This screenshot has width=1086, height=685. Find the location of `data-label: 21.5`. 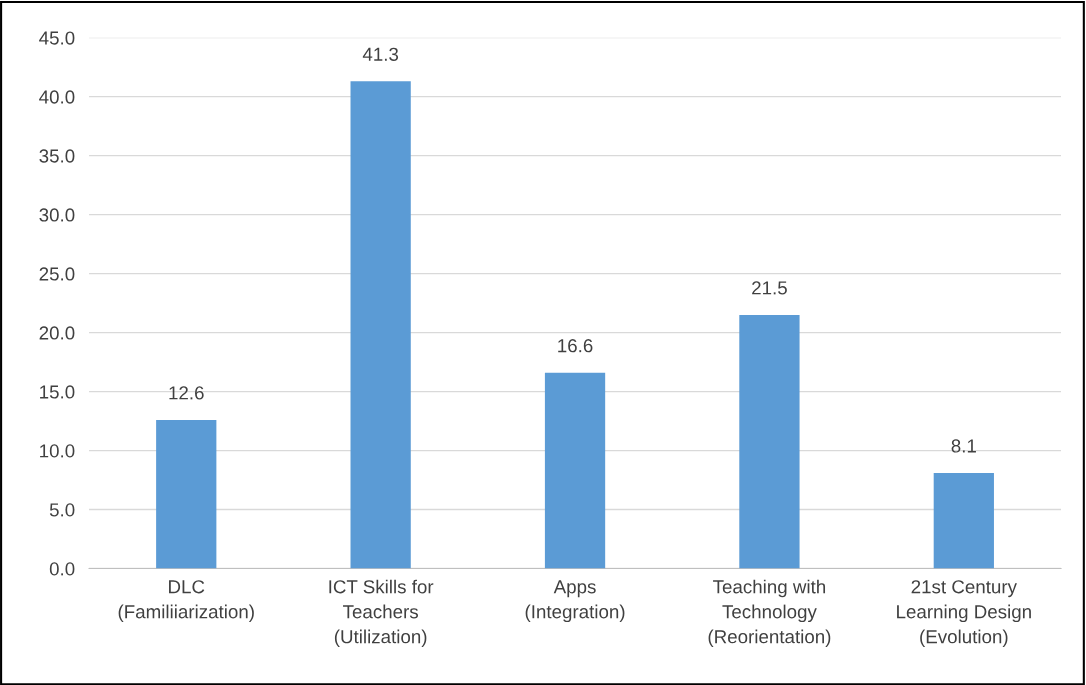

data-label: 21.5 is located at coordinates (769, 288).